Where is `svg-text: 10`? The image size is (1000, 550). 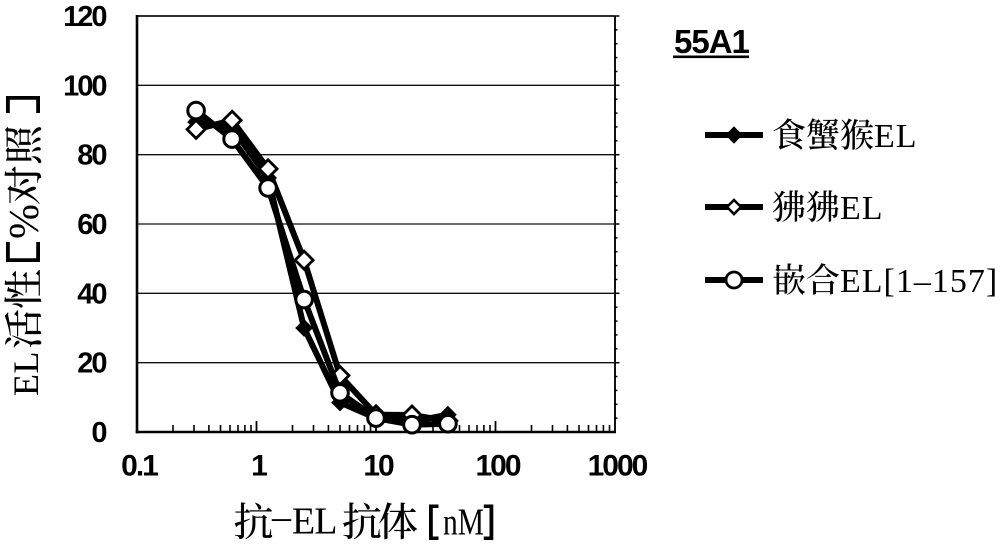
svg-text: 10 is located at coordinates (378, 466).